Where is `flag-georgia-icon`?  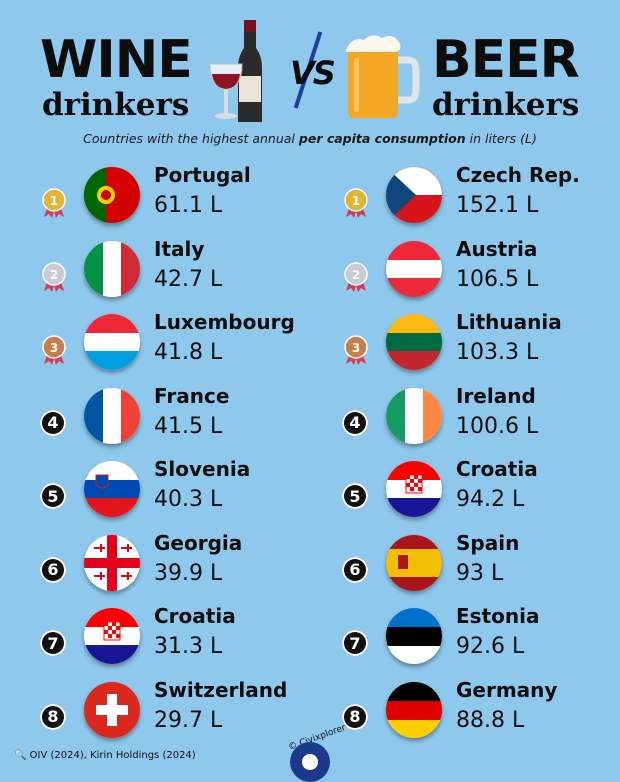
flag-georgia-icon is located at coordinates (112, 562).